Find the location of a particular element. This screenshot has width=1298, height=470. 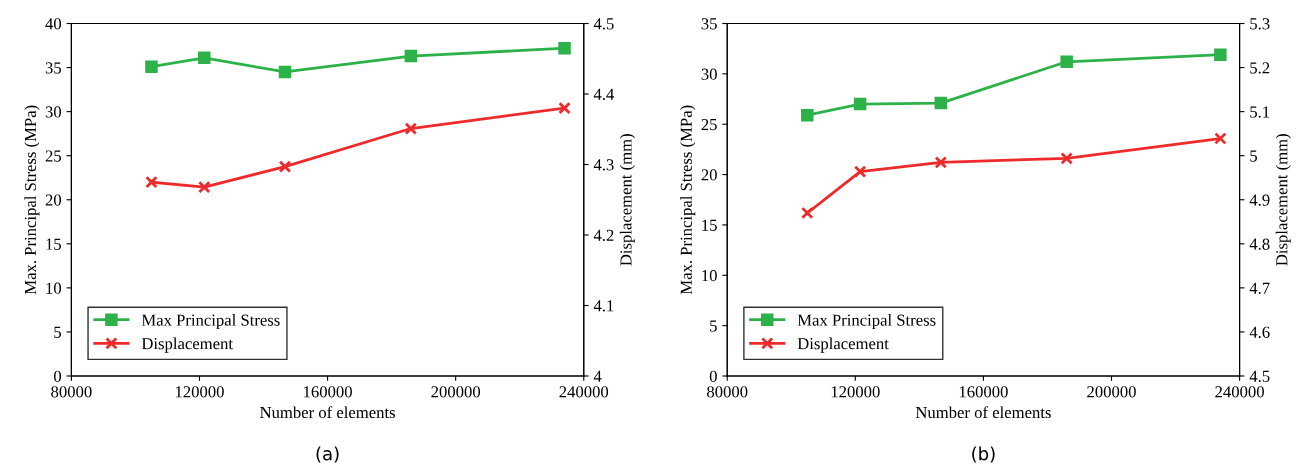

y-tick-label: 40 is located at coordinates (53, 24).